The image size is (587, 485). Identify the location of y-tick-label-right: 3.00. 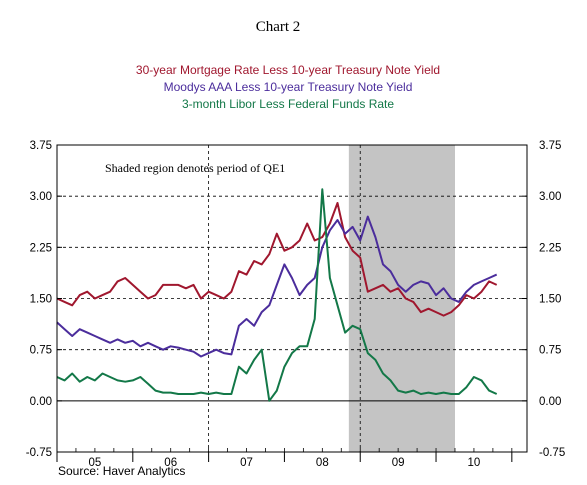
(550, 197).